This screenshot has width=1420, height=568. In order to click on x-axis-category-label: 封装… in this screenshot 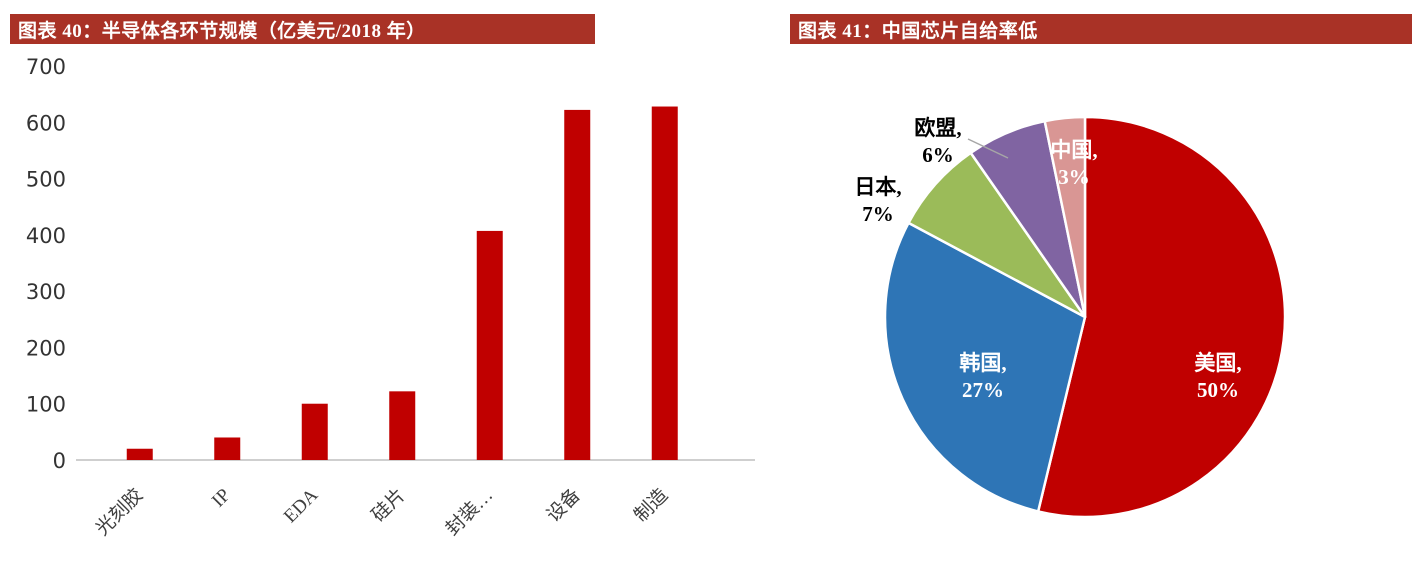, I will do `click(469, 512)`.